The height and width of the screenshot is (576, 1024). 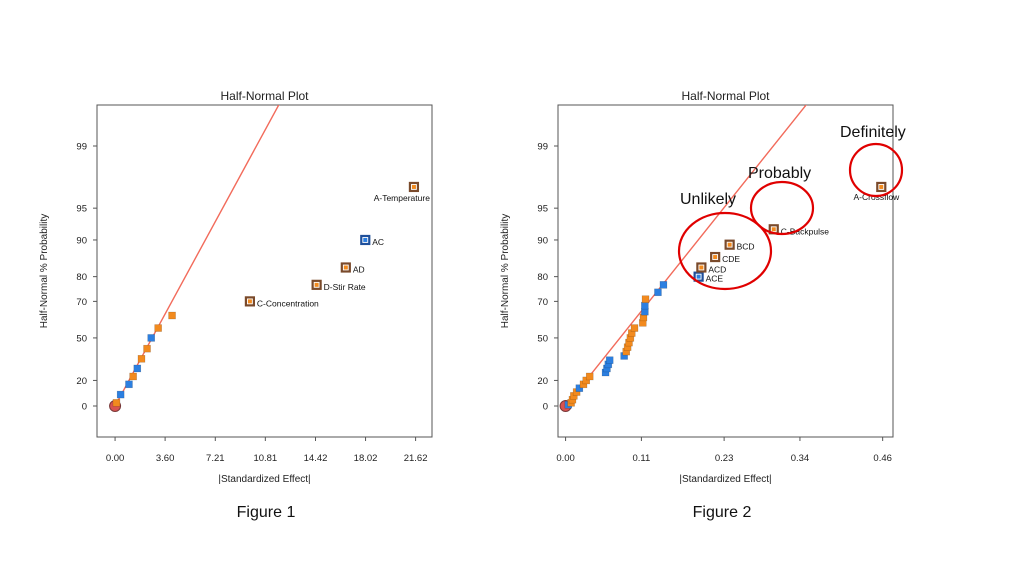 What do you see at coordinates (805, 231) in the screenshot?
I see `point-label: C-Backpulse` at bounding box center [805, 231].